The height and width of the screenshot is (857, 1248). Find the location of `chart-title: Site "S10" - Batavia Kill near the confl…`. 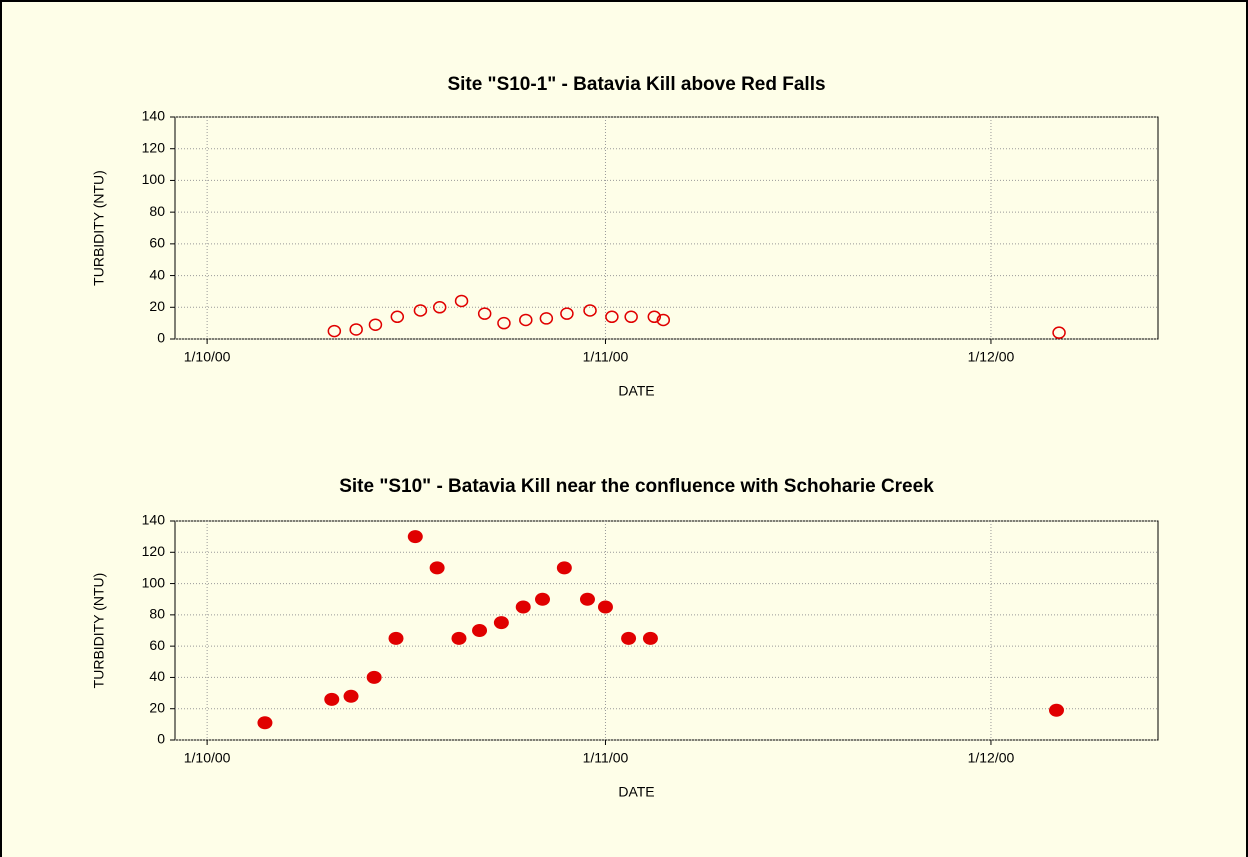

chart-title: Site "S10" - Batavia Kill near the confl… is located at coordinates (636, 486).